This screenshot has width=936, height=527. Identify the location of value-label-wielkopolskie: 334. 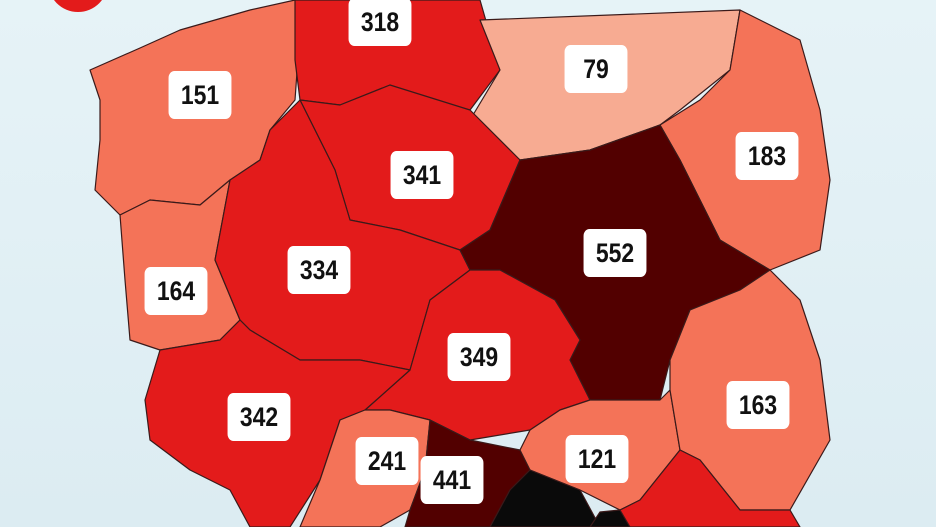
(319, 270).